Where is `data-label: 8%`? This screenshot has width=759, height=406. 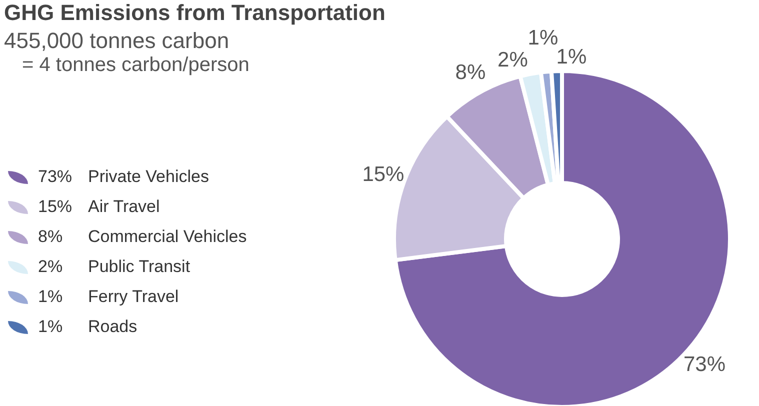 data-label: 8% is located at coordinates (470, 72).